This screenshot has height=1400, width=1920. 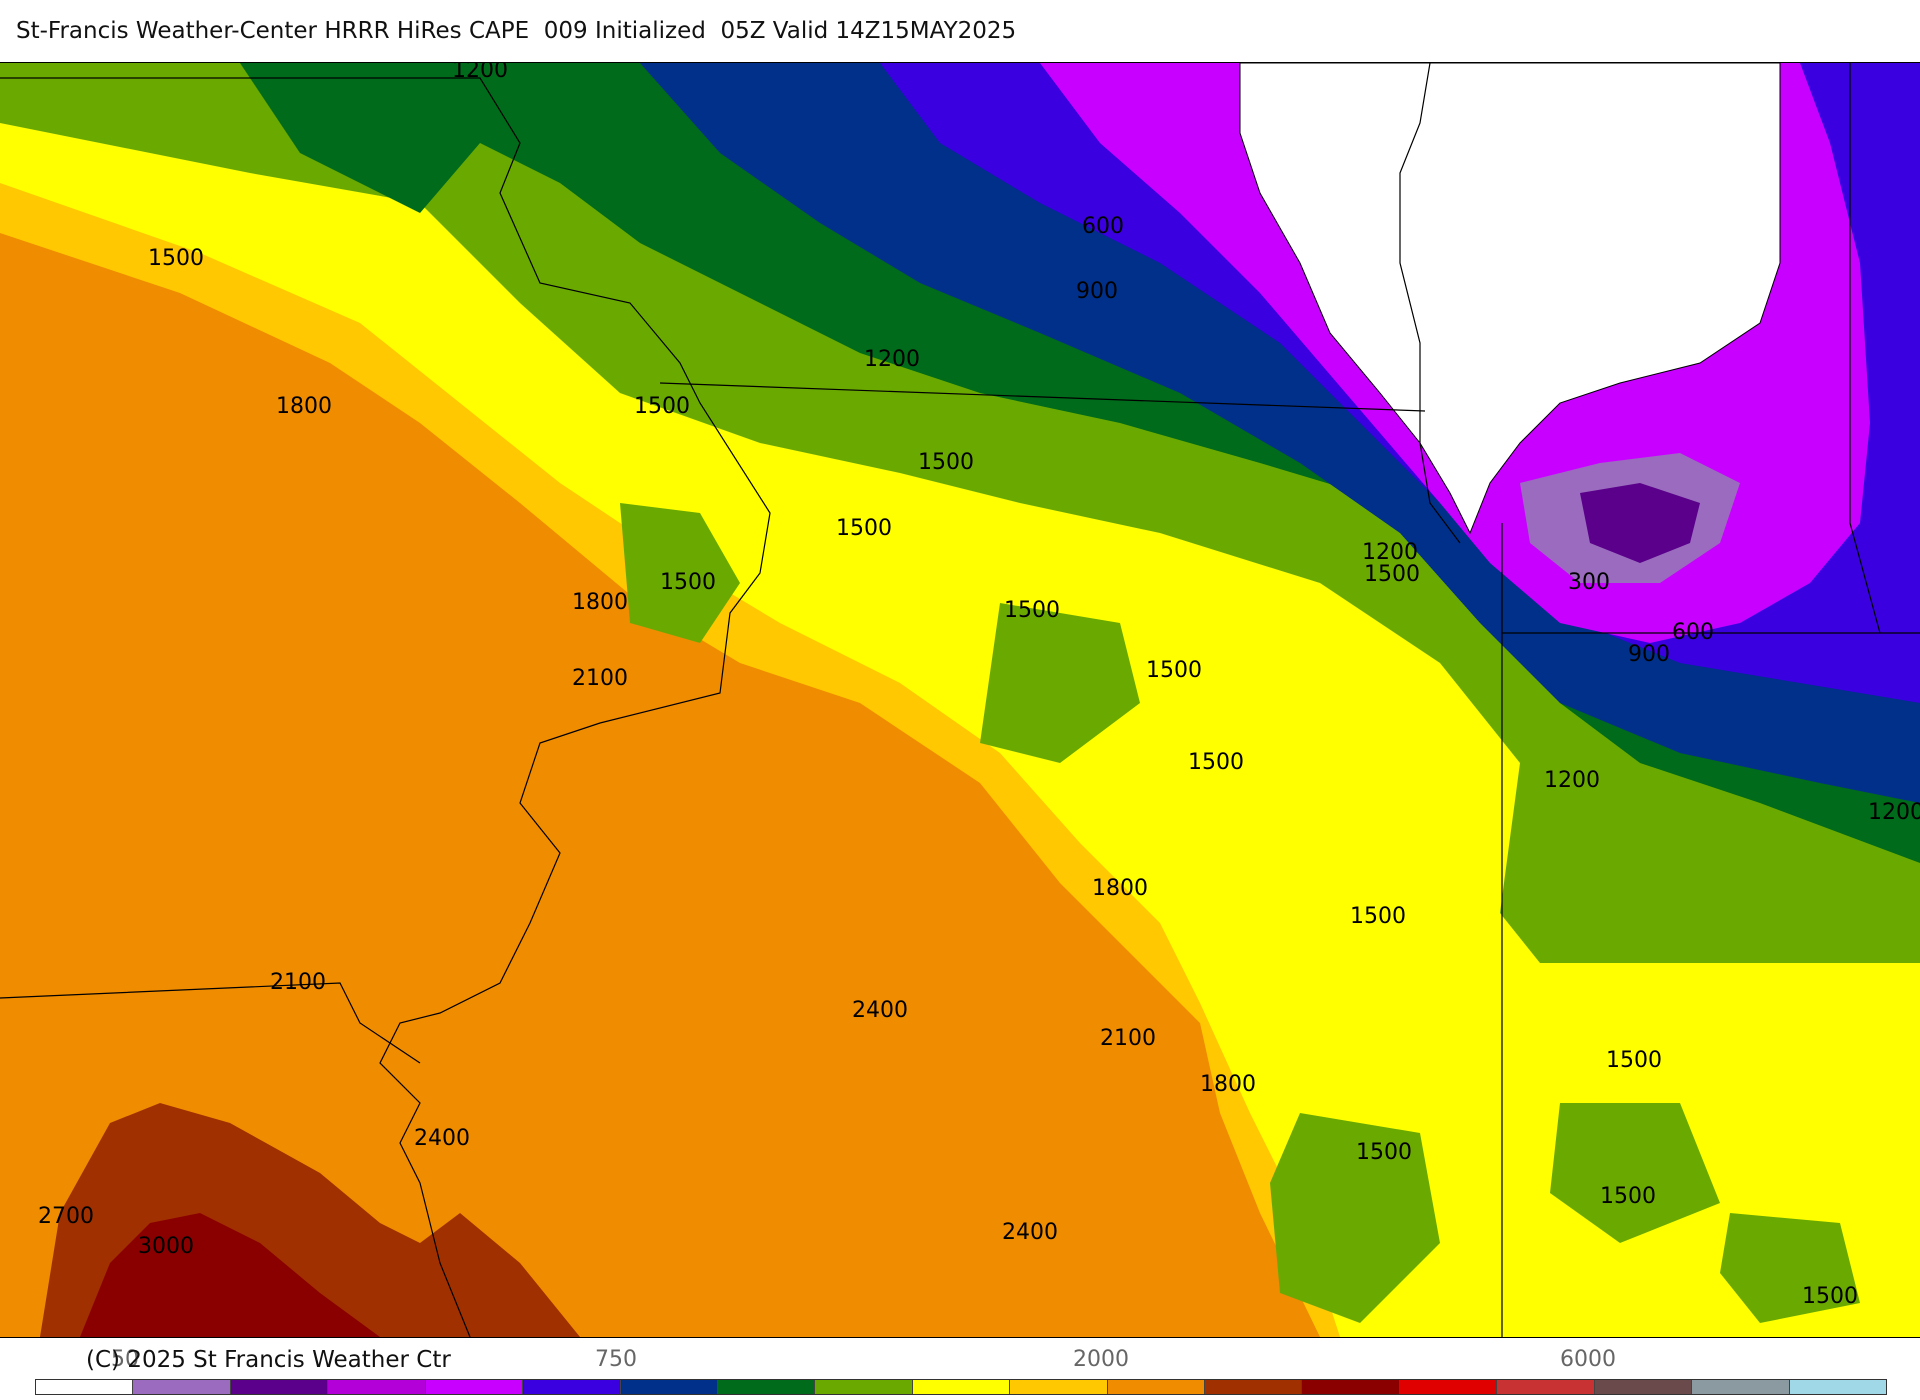 I want to click on legend-tick-label: 6000, so click(x=1588, y=1359).